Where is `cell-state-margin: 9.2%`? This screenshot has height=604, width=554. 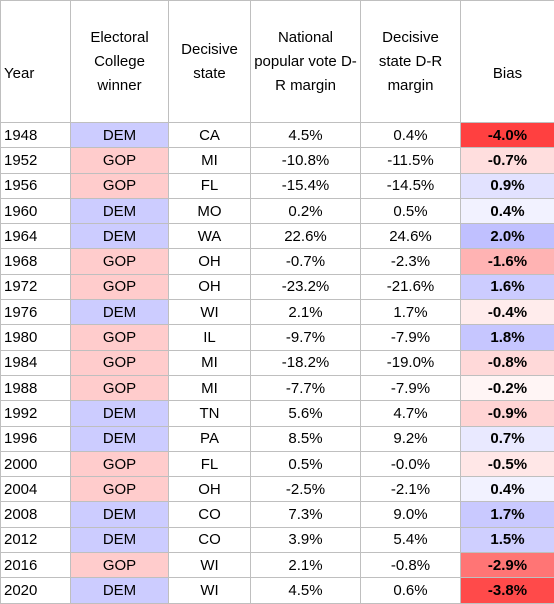
cell-state-margin: 9.2% is located at coordinates (411, 438).